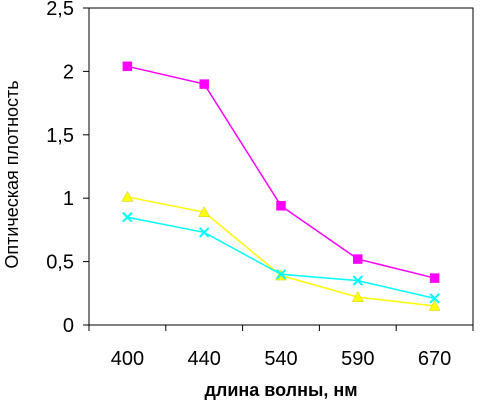 The width and height of the screenshot is (484, 407). What do you see at coordinates (12, 174) in the screenshot?
I see `y-axis-title: Оптическая плотность` at bounding box center [12, 174].